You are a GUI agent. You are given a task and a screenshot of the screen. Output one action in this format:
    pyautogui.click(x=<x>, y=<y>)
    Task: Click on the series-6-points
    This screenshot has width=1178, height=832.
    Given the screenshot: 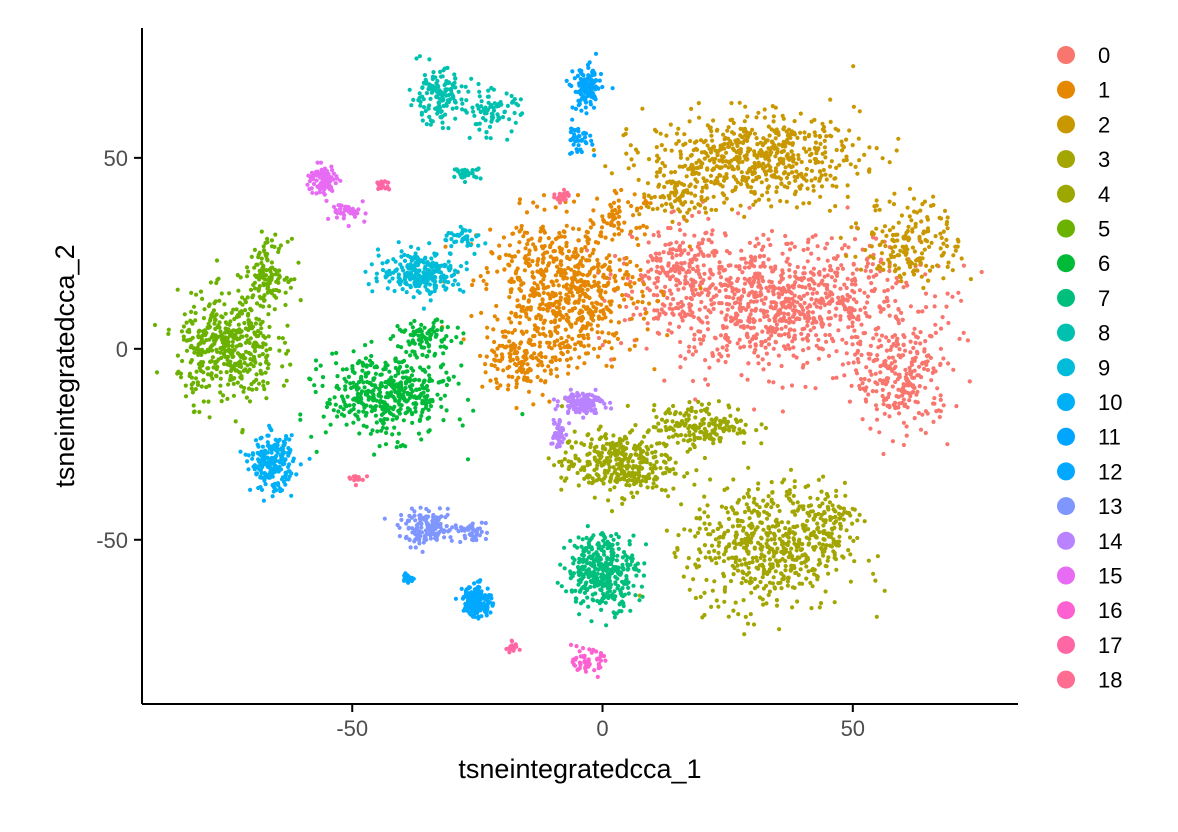 What is the action you would take?
    pyautogui.click(x=411, y=389)
    